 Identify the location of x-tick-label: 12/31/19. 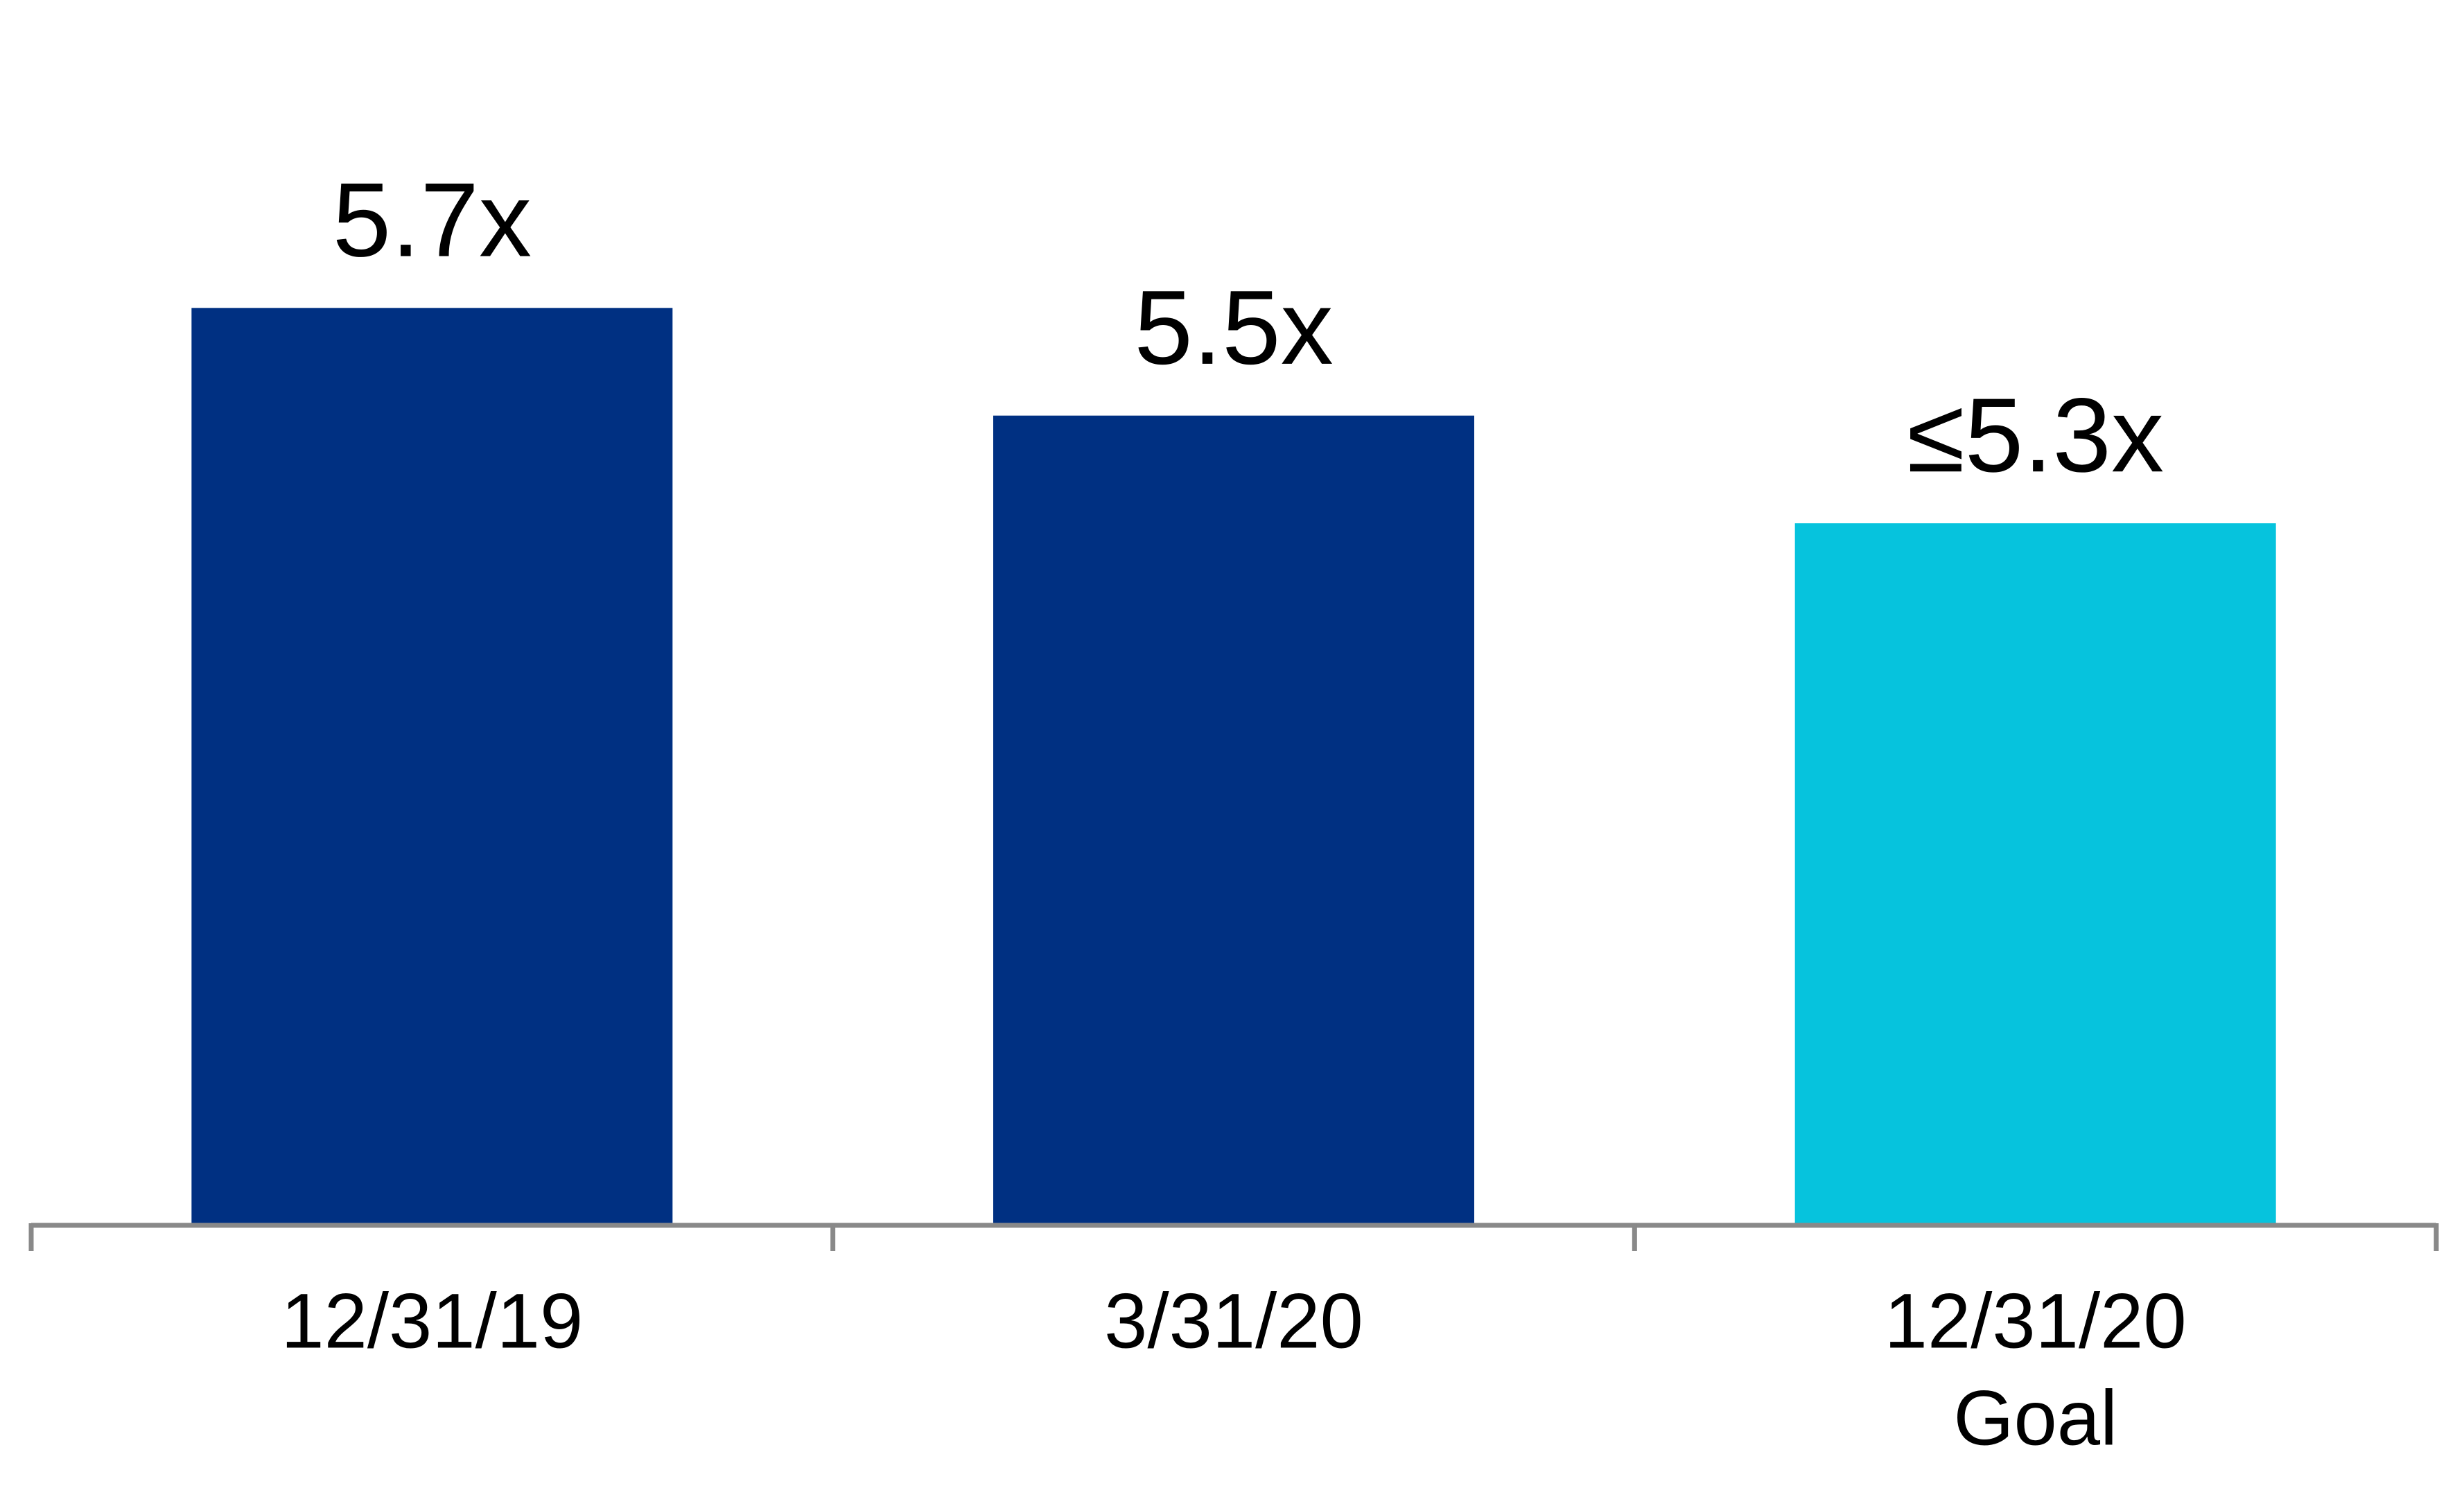
(432, 1321).